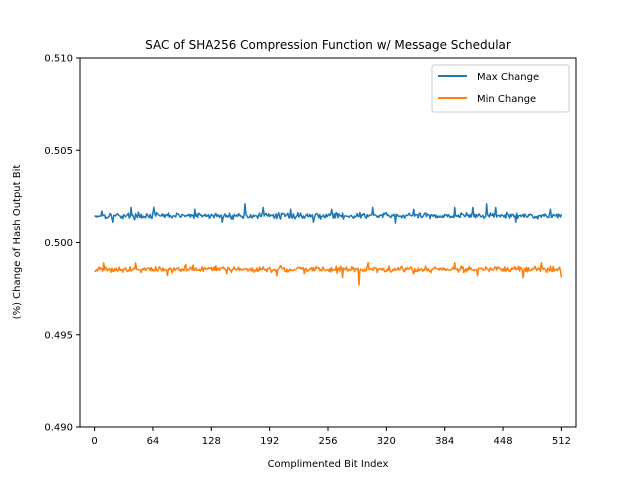  Describe the element at coordinates (17, 242) in the screenshot. I see `y-axis-label: (%) Change of Hash Output Bit` at that location.